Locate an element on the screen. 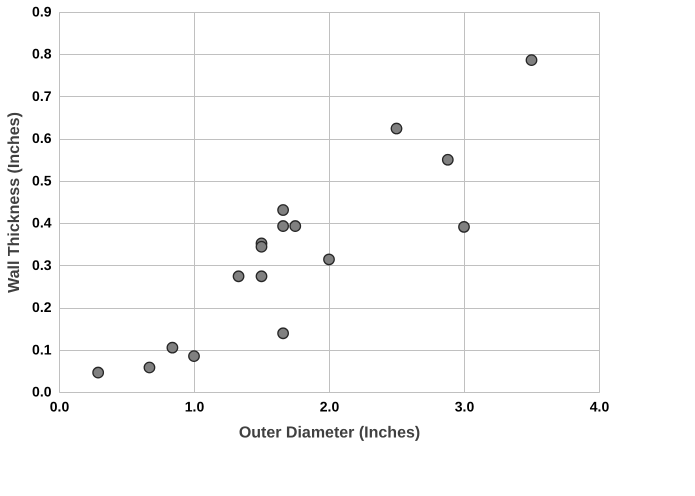 Image resolution: width=695 pixels, height=496 pixels. y-tick-label: 0.3 is located at coordinates (42, 264).